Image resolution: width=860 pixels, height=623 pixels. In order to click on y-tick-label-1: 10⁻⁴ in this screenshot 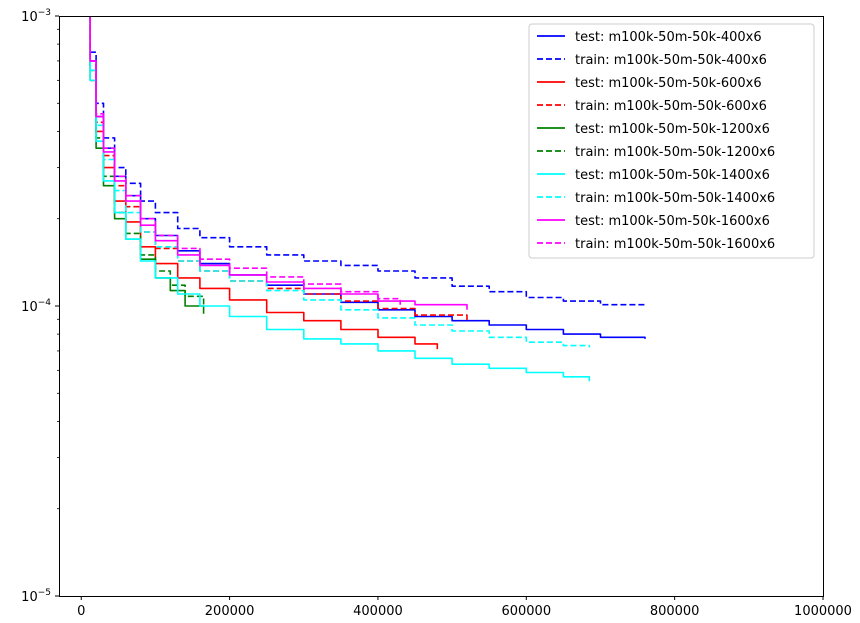, I will do `click(36, 306)`.